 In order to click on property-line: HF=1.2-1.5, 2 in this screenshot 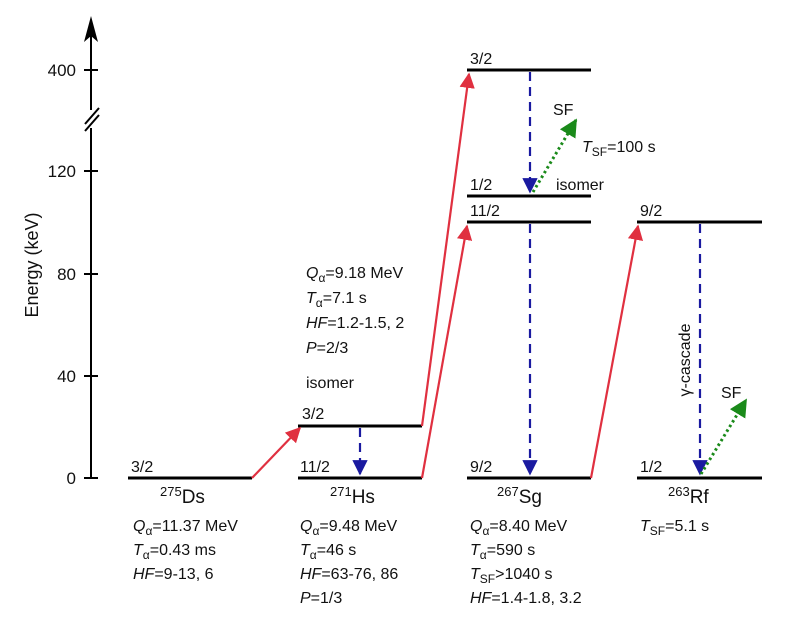, I will do `click(355, 323)`.